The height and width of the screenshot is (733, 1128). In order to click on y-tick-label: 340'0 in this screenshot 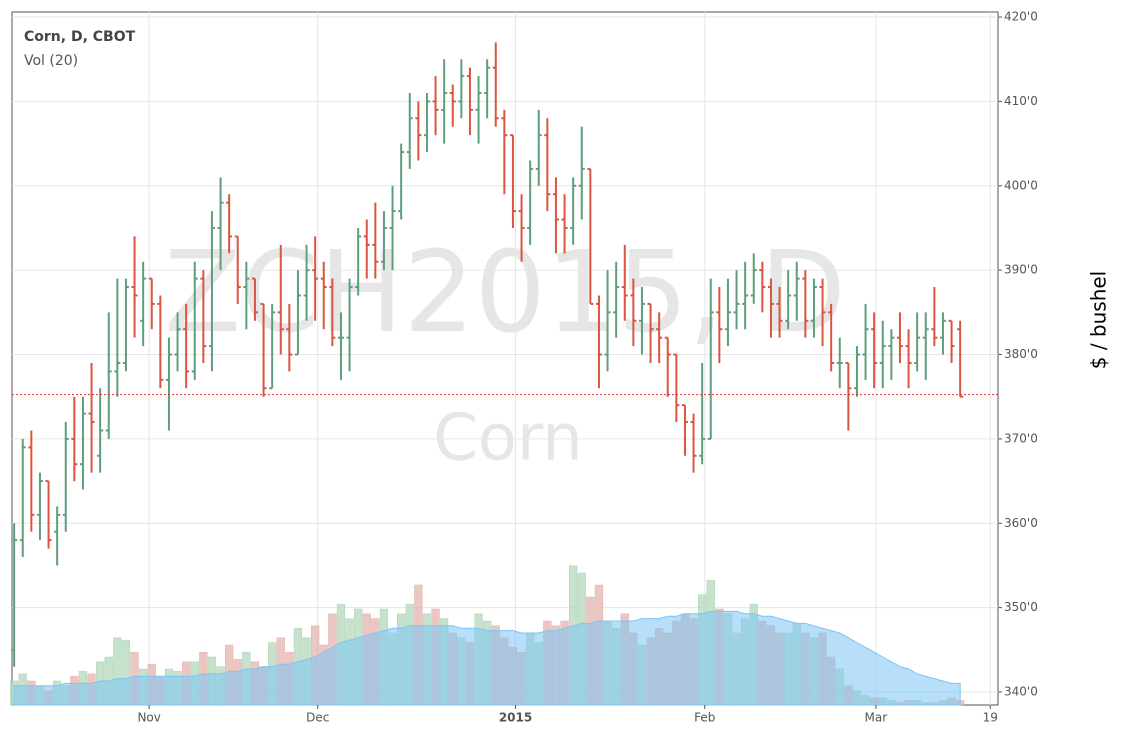, I will do `click(1021, 692)`.